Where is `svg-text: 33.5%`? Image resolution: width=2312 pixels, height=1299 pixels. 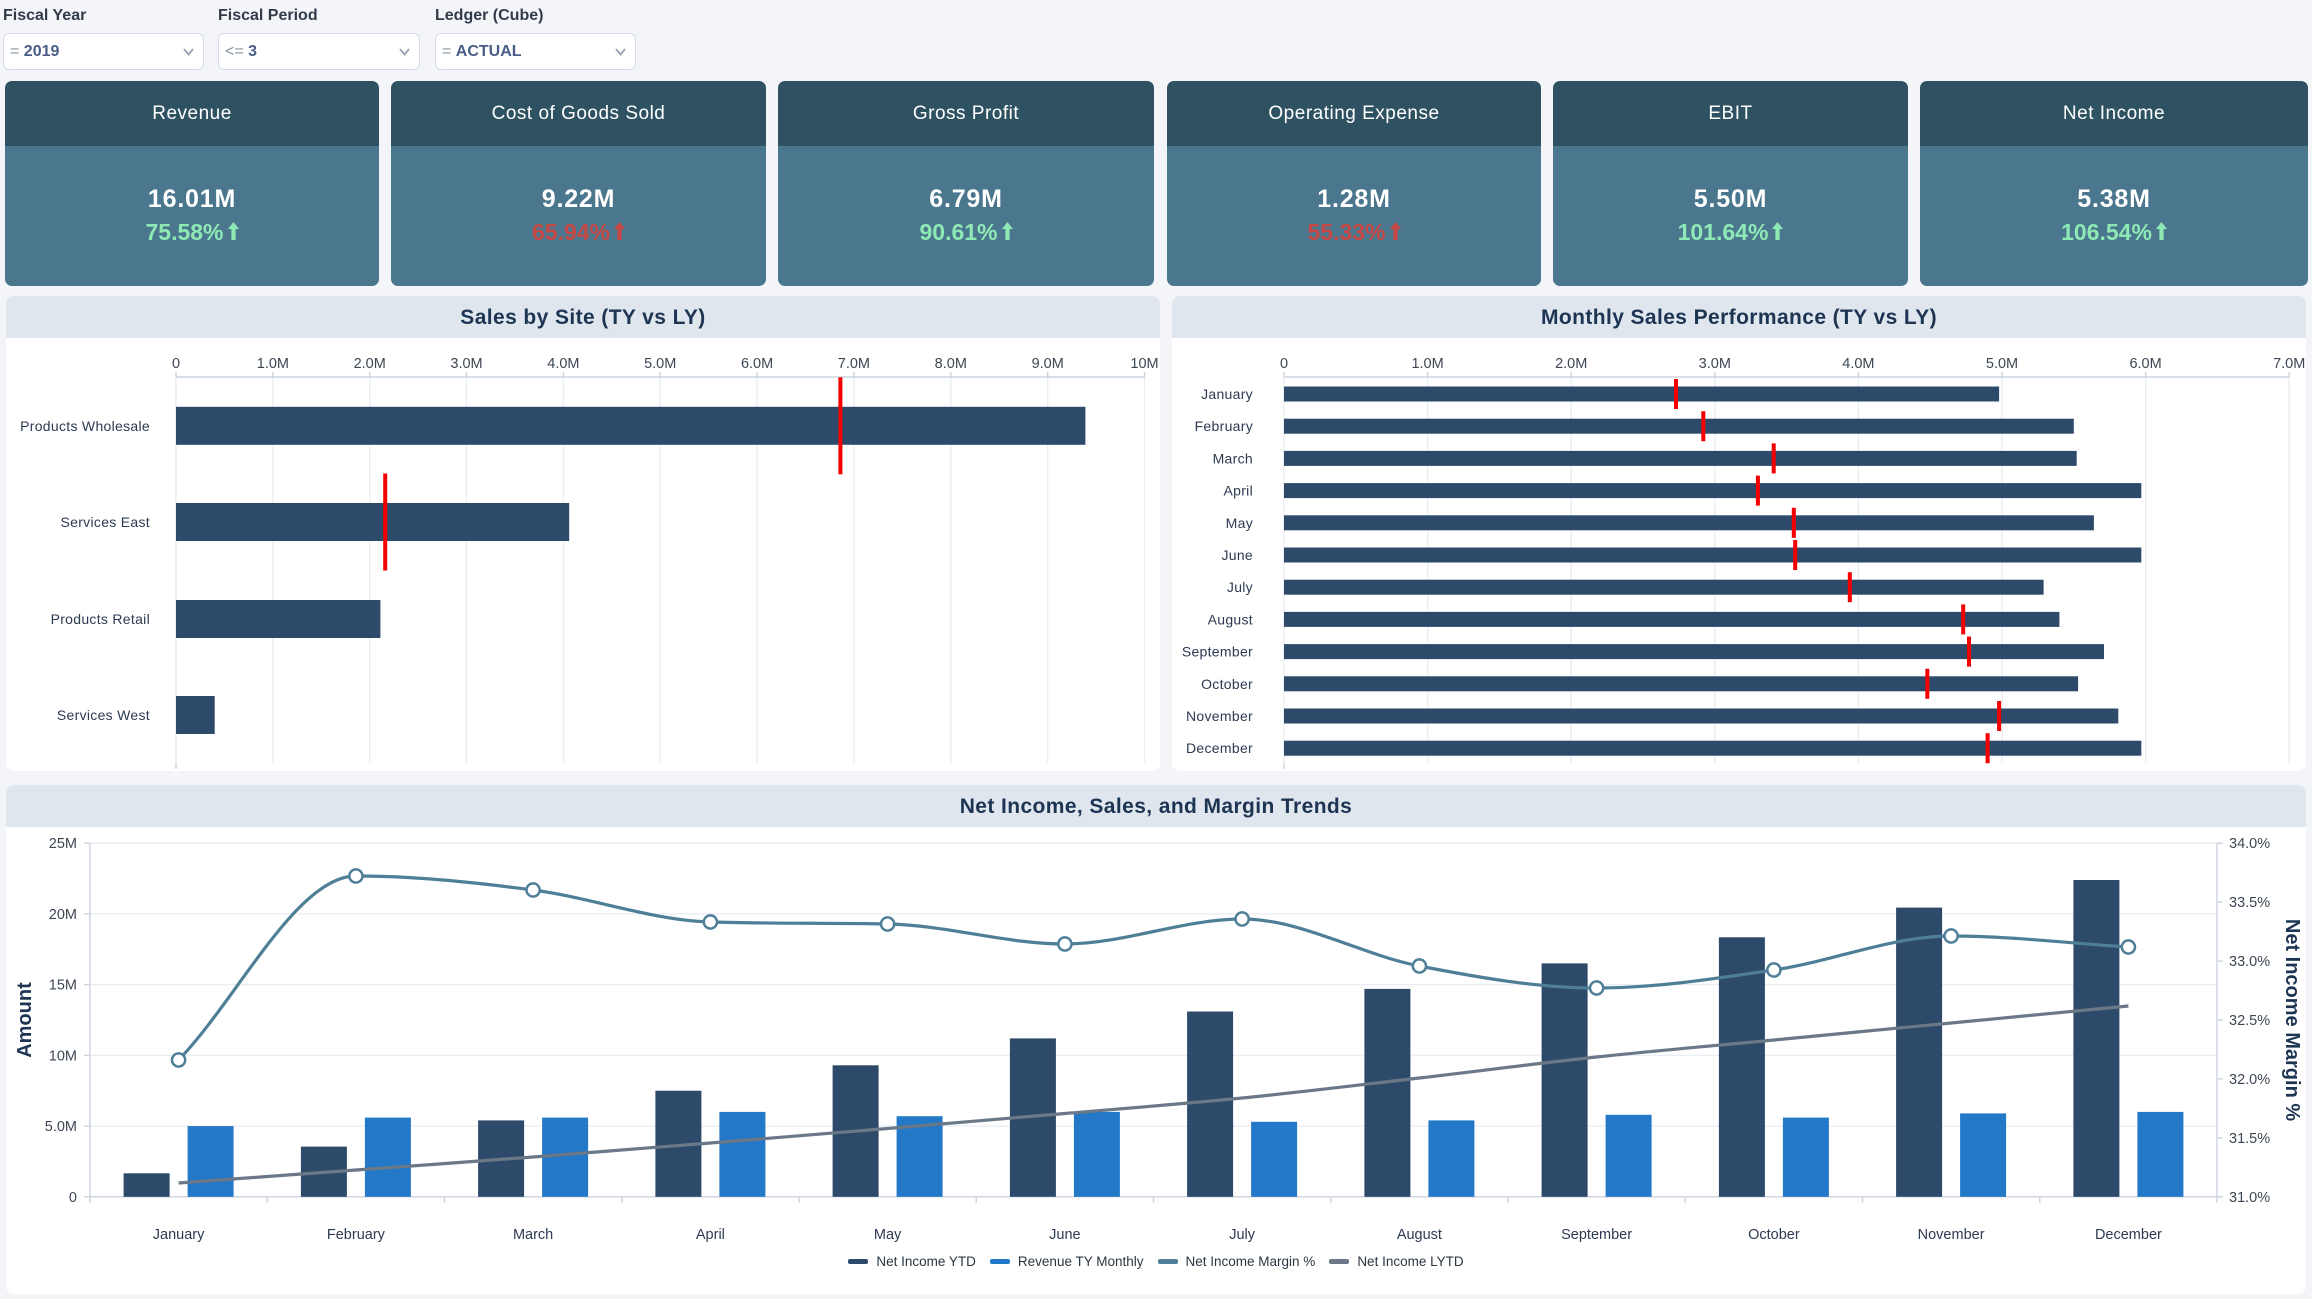
svg-text: 33.5% is located at coordinates (2249, 903).